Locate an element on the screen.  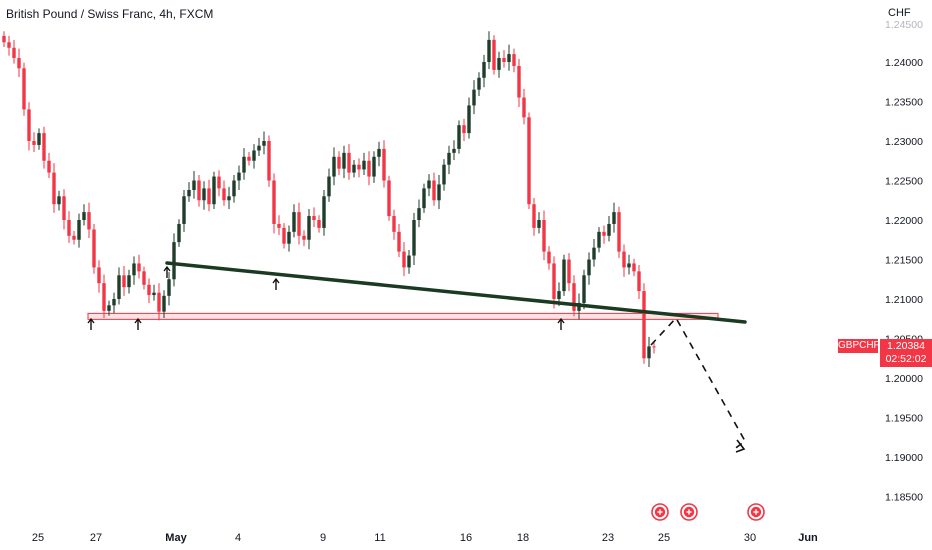
price-badge: 1.20384 02:52:02 is located at coordinates (906, 353).